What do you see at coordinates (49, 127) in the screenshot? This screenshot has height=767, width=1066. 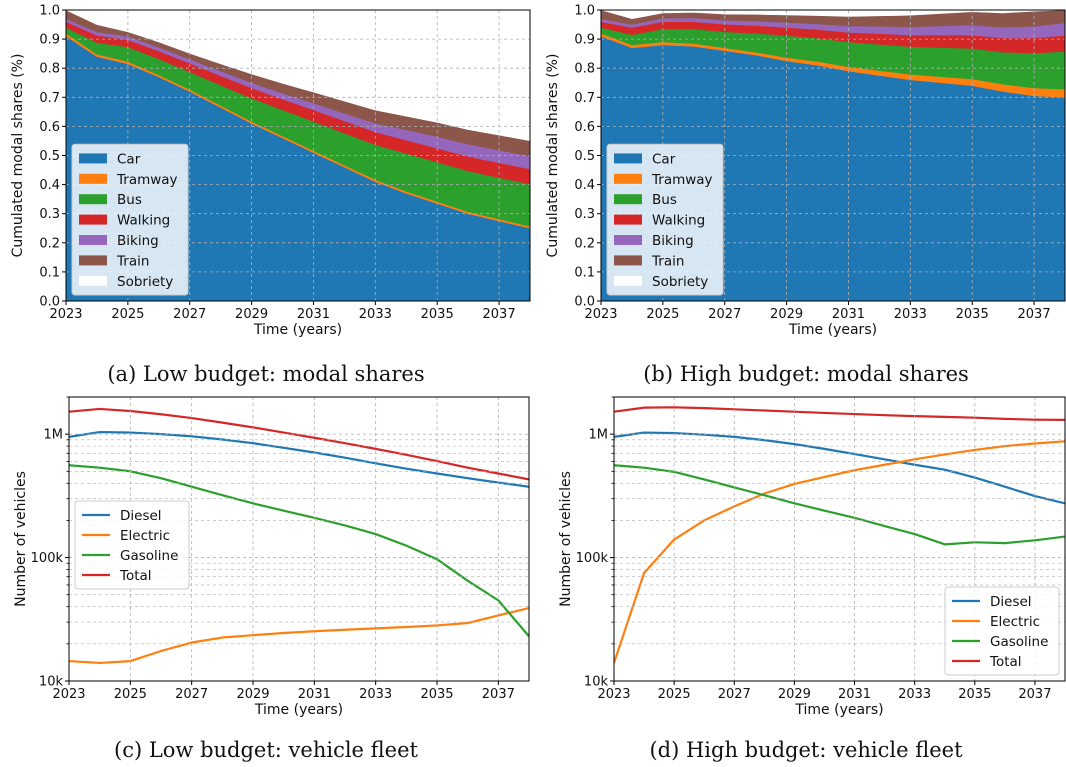 I see `y-tick-label: 0.6` at bounding box center [49, 127].